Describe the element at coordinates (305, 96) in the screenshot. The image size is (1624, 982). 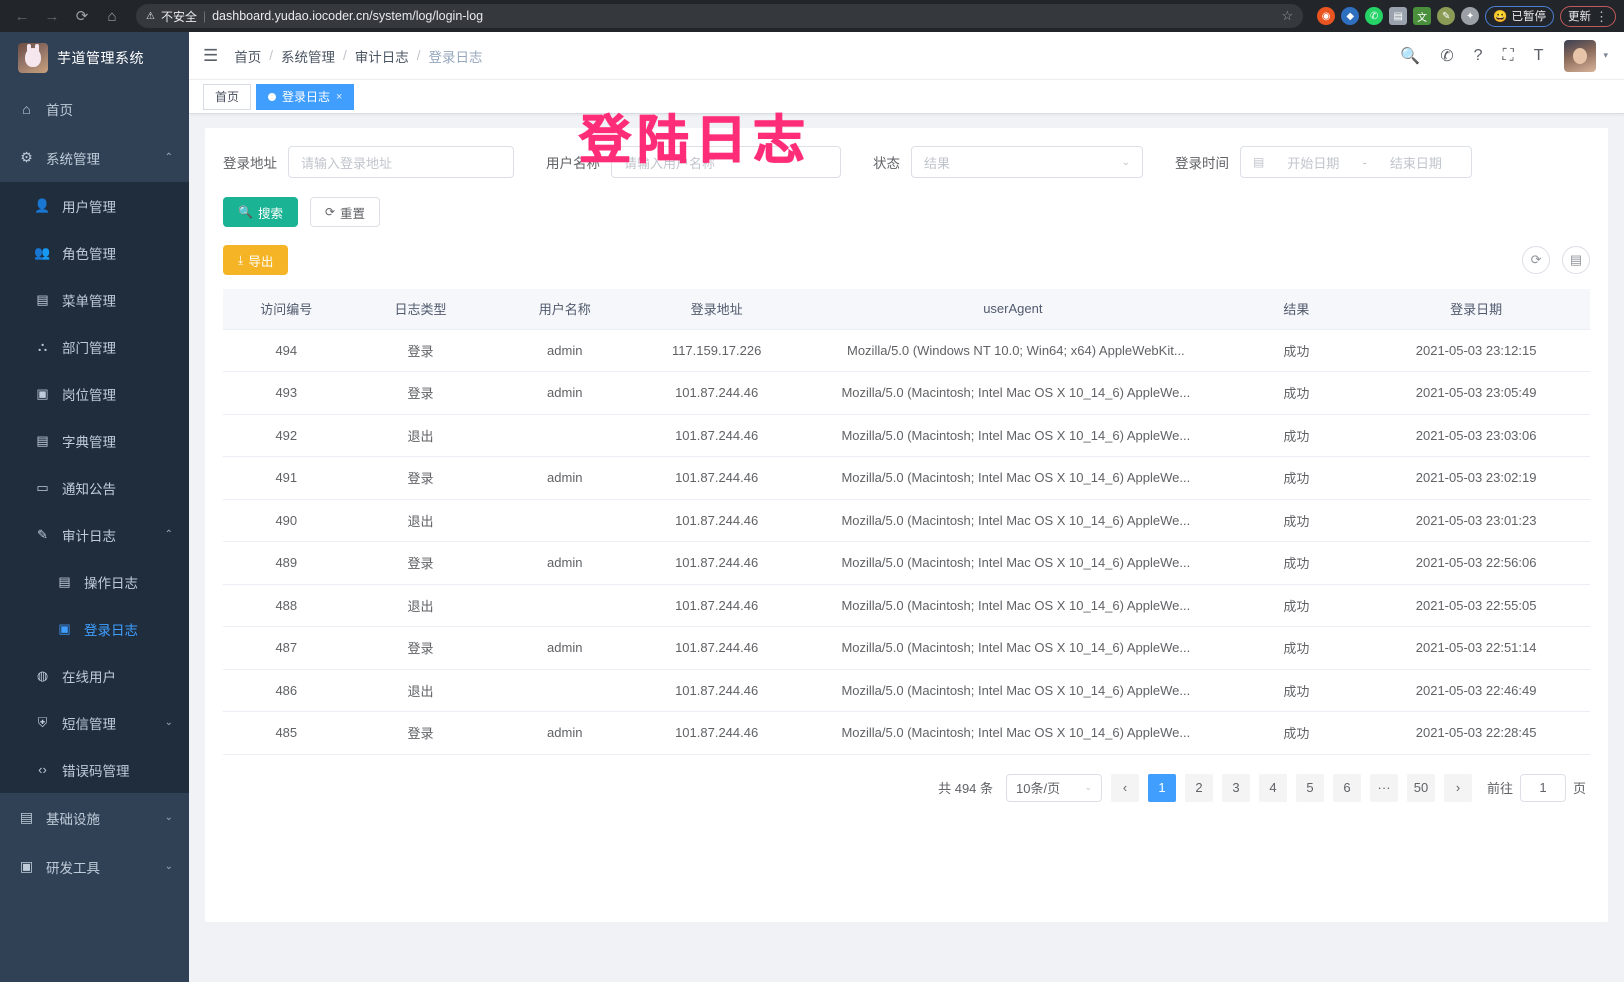
I see `tab-login-log: 登录日志 ×` at that location.